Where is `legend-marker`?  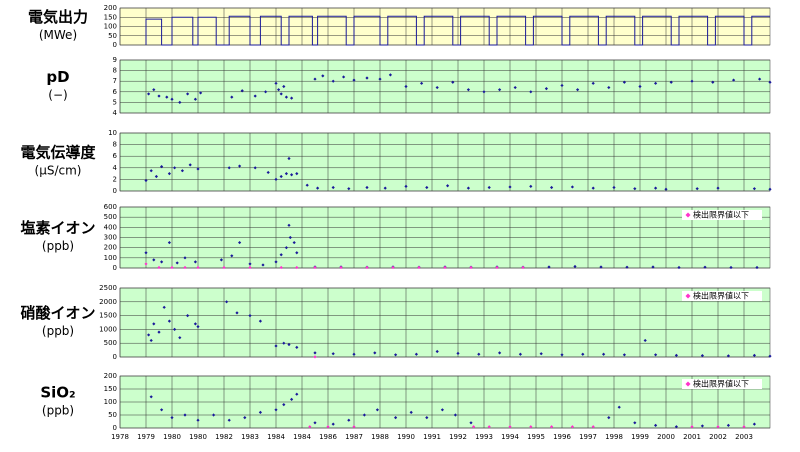
legend-marker is located at coordinates (688, 215).